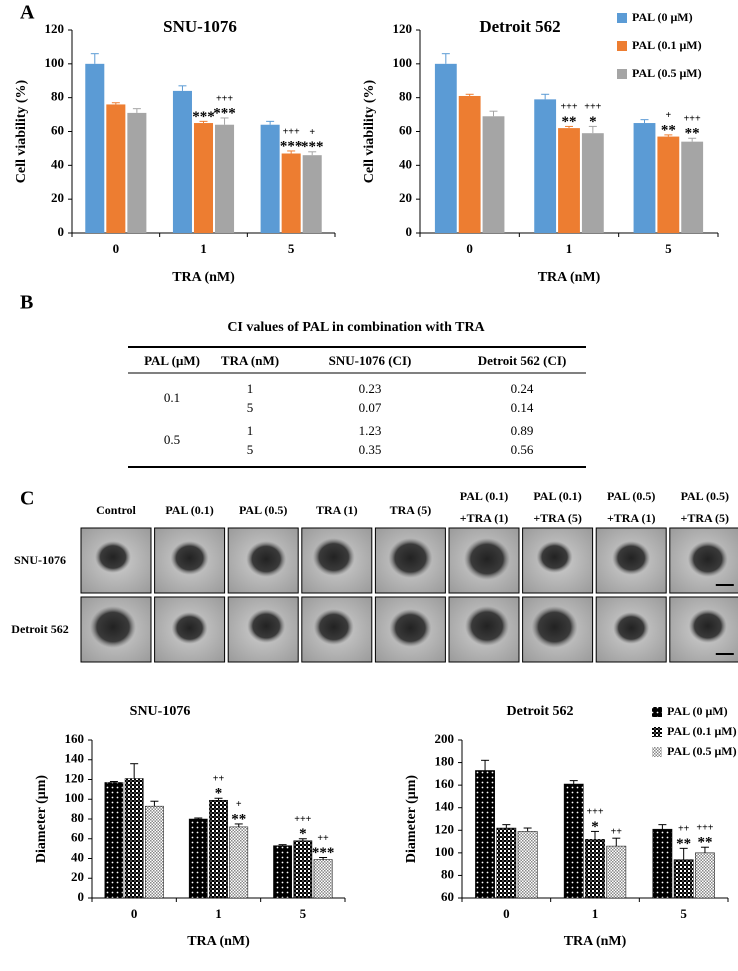 The width and height of the screenshot is (738, 971). What do you see at coordinates (200, 26) in the screenshot?
I see `chart-title: SNU-1076` at bounding box center [200, 26].